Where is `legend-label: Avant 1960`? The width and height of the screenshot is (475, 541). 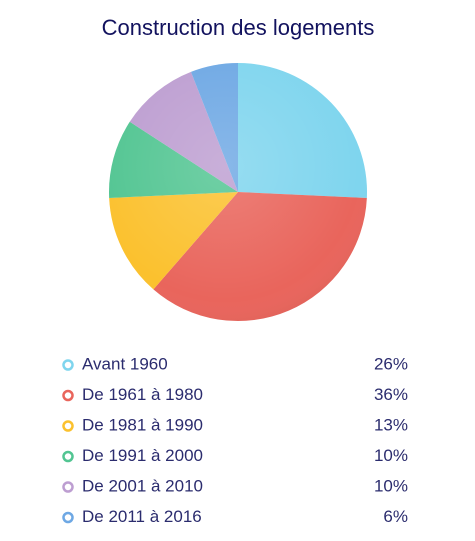
legend-label: Avant 1960 is located at coordinates (125, 363).